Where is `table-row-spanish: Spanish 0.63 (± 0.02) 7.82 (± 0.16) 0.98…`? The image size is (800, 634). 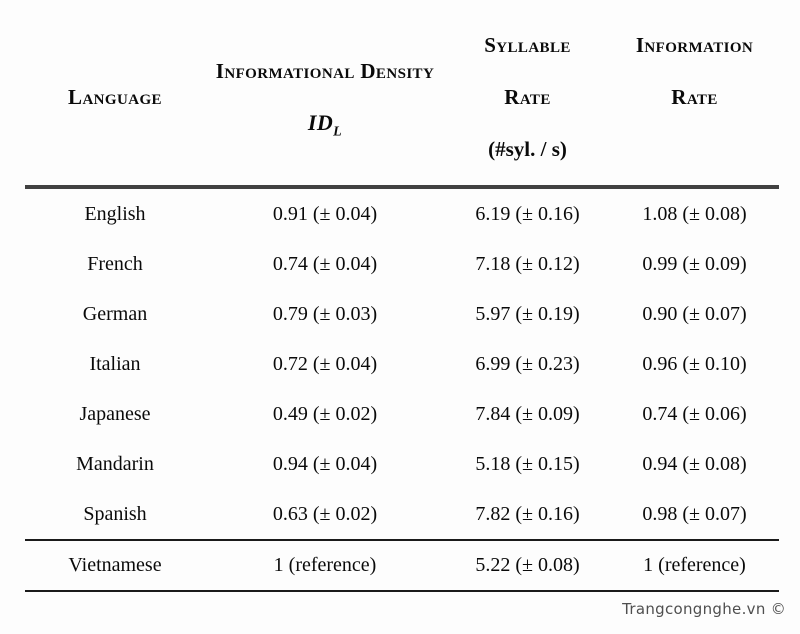
table-row-spanish: Spanish 0.63 (± 0.02) 7.82 (± 0.16) 0.98… is located at coordinates (402, 514).